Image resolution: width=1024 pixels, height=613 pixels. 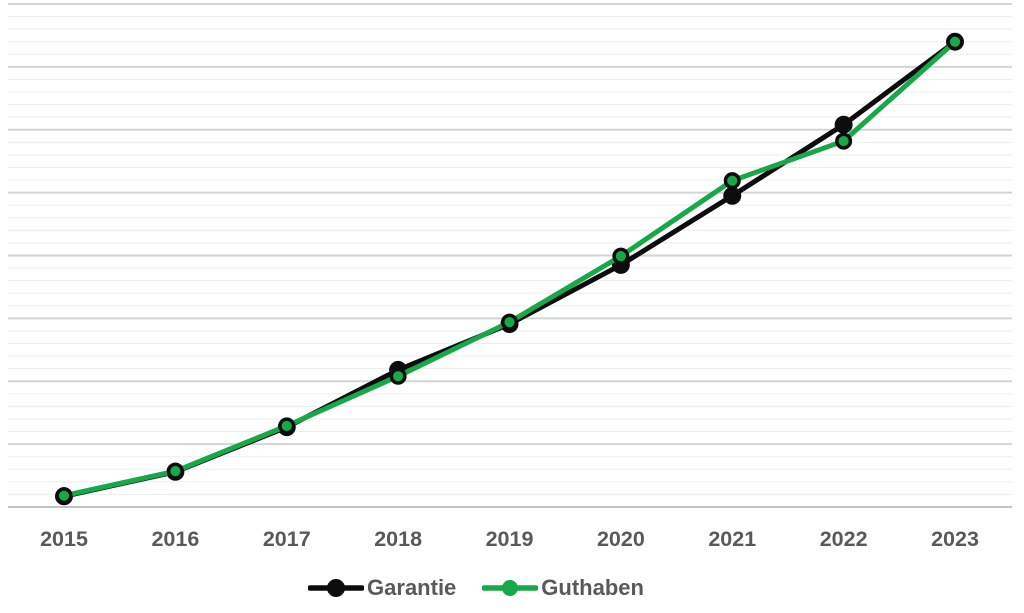 What do you see at coordinates (336, 588) in the screenshot?
I see `garantie-series-key-icon` at bounding box center [336, 588].